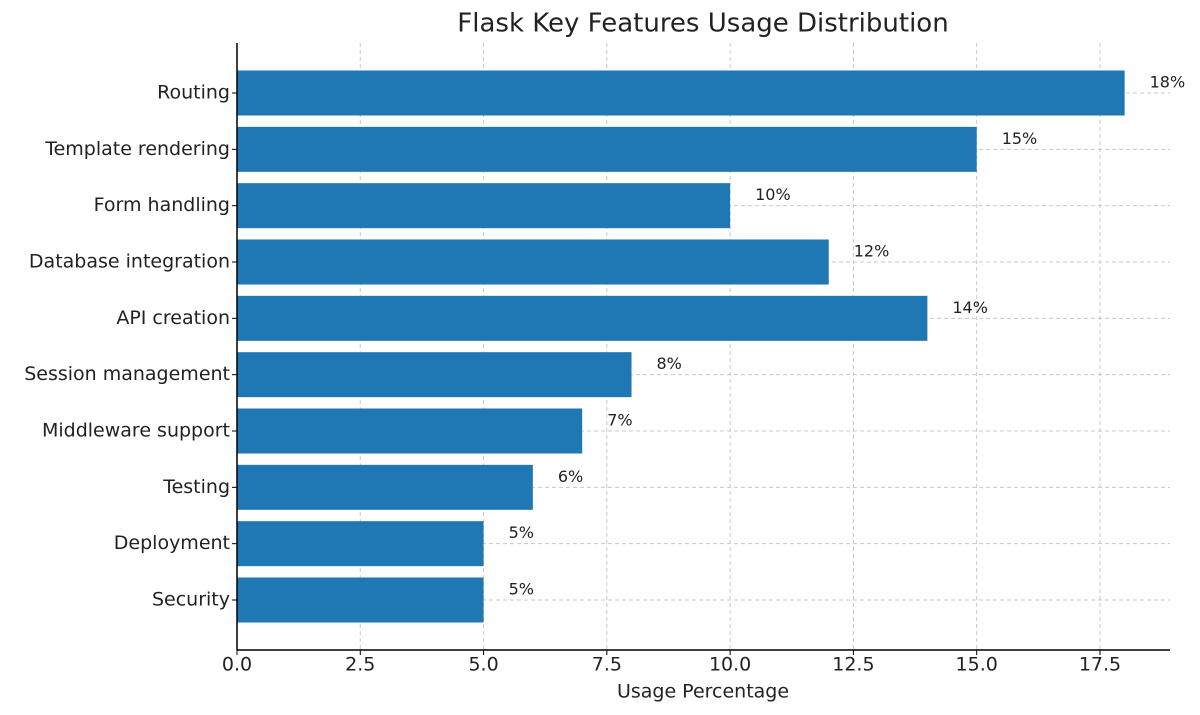 The width and height of the screenshot is (1200, 715). Describe the element at coordinates (1168, 82) in the screenshot. I see `value-label: 18%` at that location.